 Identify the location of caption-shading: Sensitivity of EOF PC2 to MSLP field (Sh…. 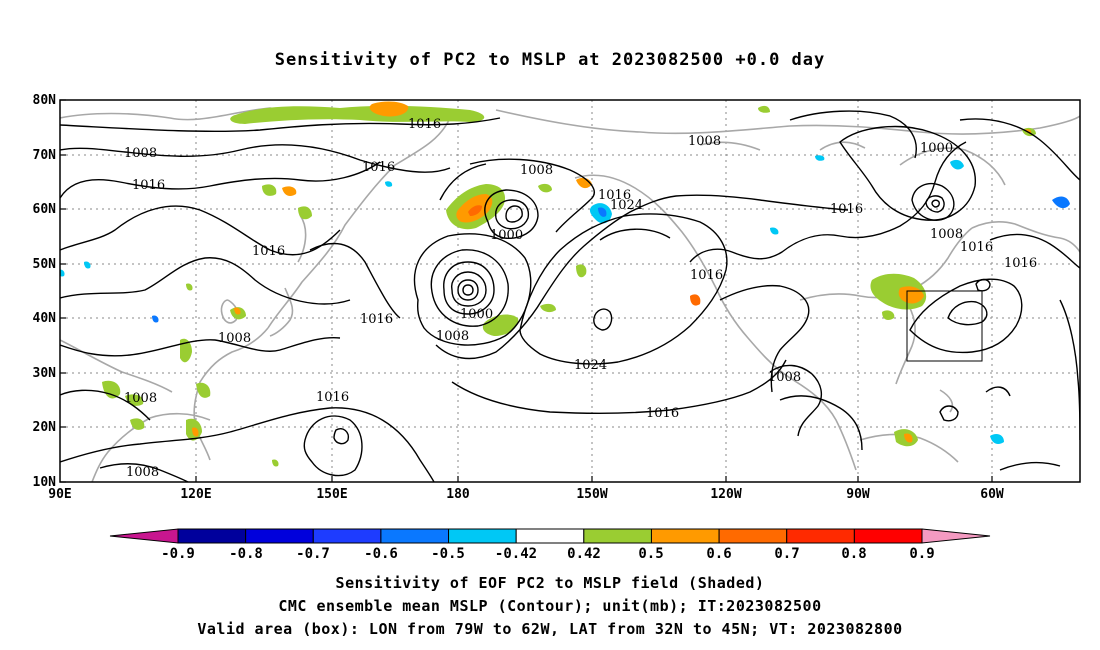
(550, 583).